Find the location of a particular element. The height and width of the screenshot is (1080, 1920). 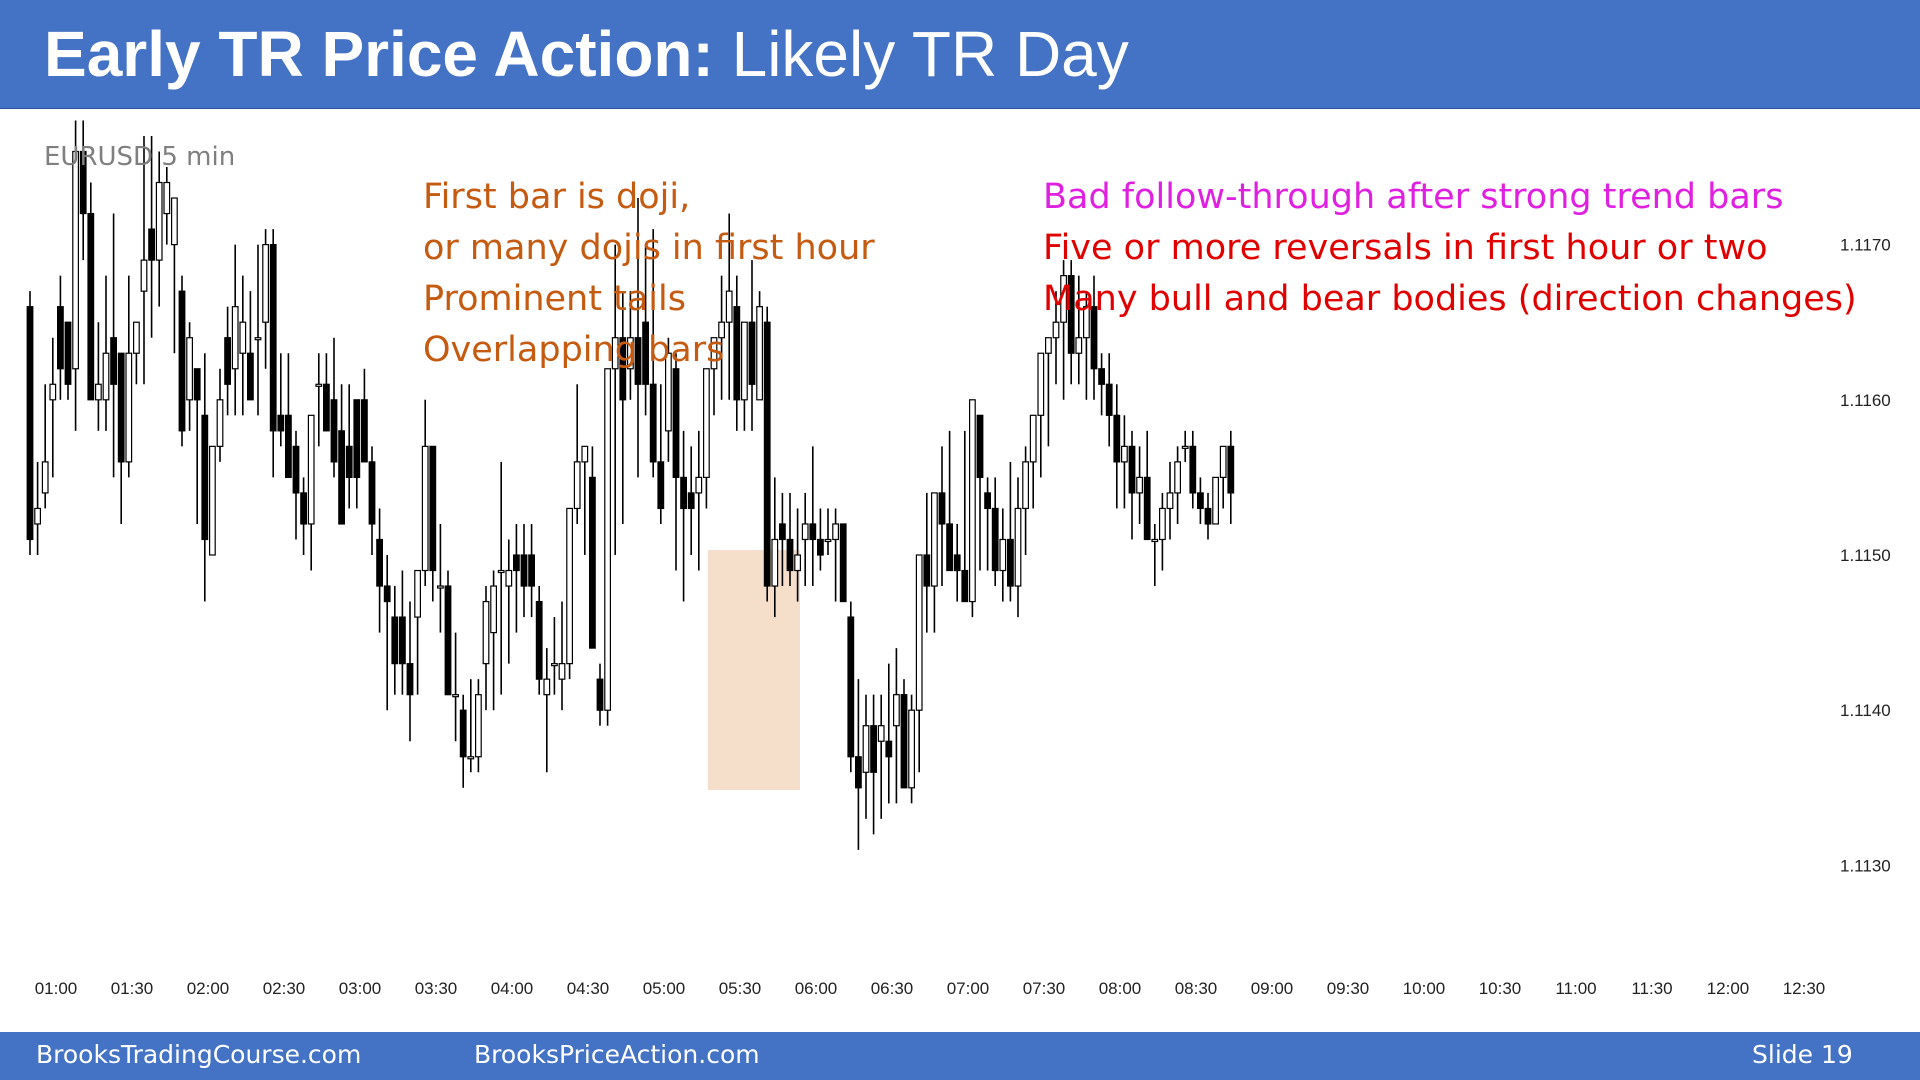

x-tick-label: 11:30 is located at coordinates (1651, 988).